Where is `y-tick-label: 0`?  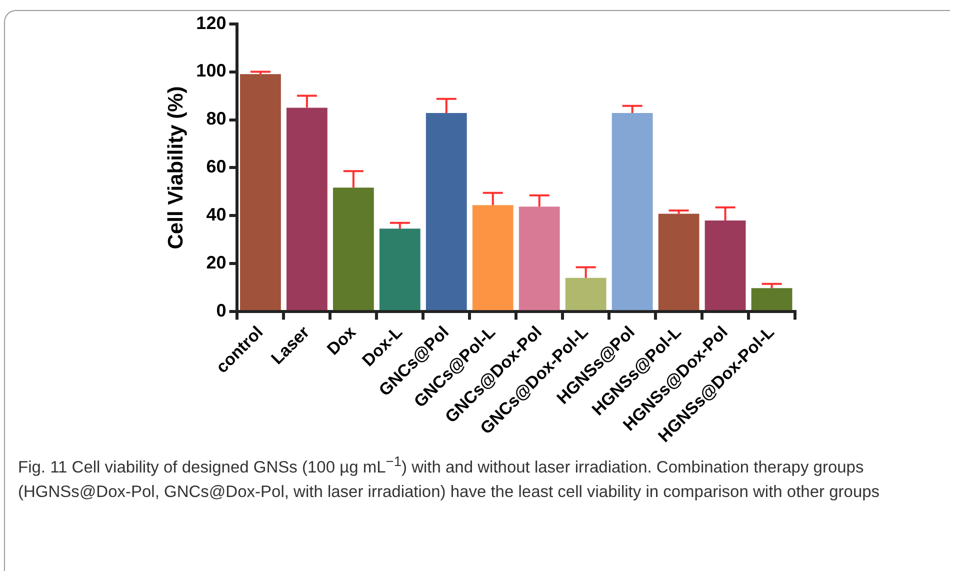
y-tick-label: 0 is located at coordinates (221, 310).